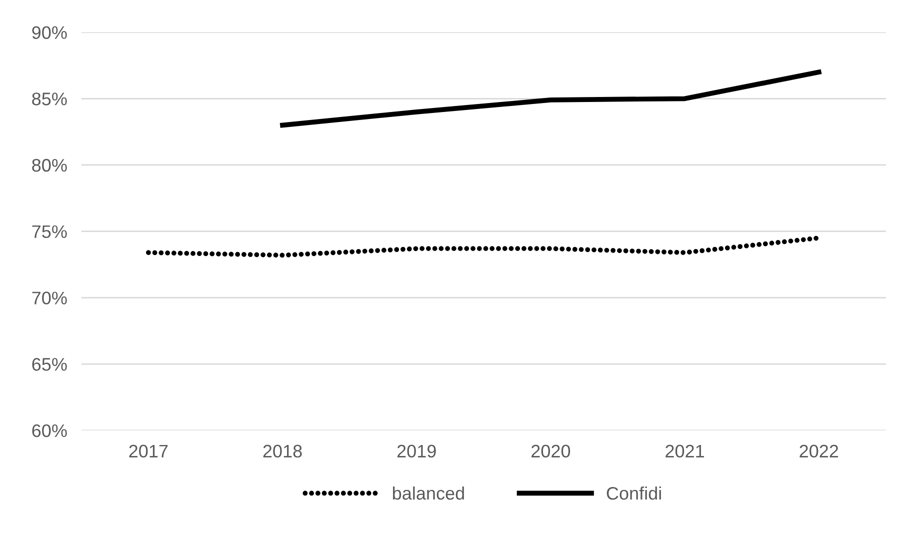 The width and height of the screenshot is (904, 538). I want to click on x-tick-label: 2018, so click(282, 451).